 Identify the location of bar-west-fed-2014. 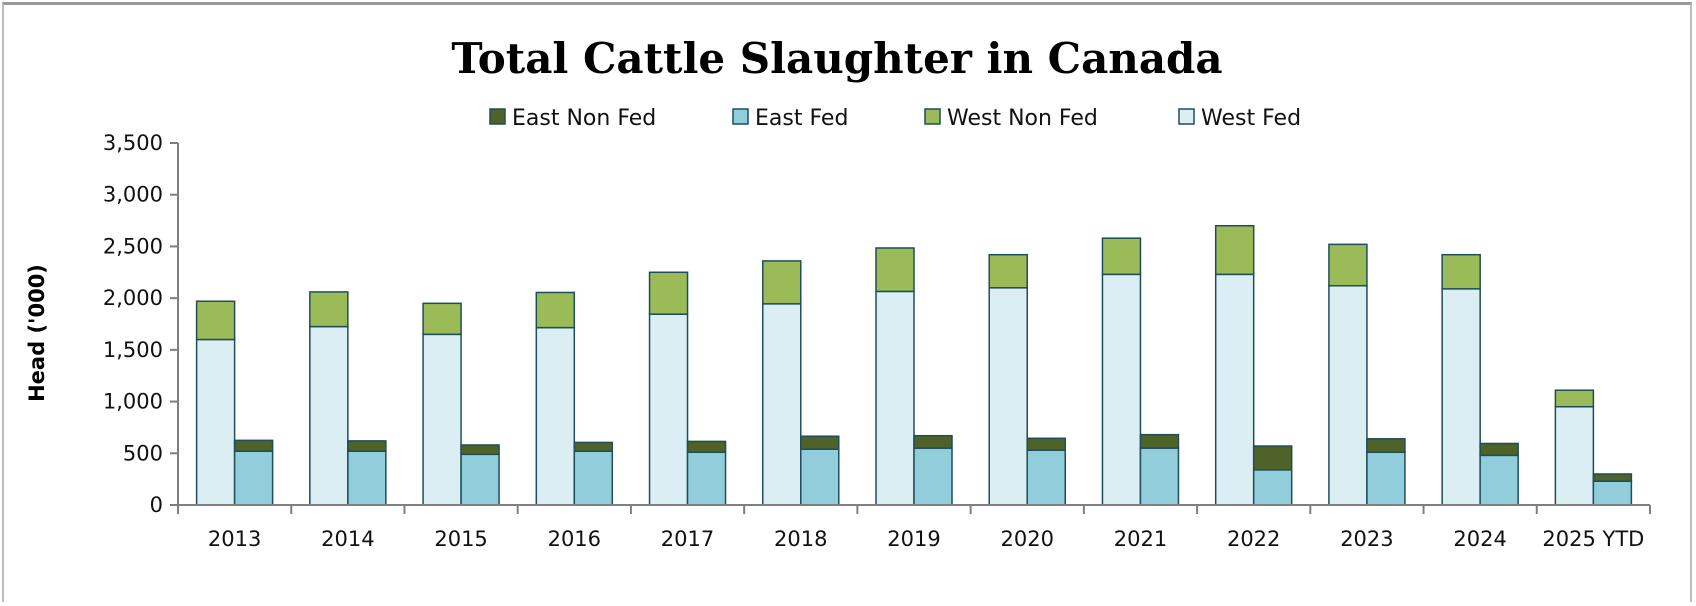
(329, 415).